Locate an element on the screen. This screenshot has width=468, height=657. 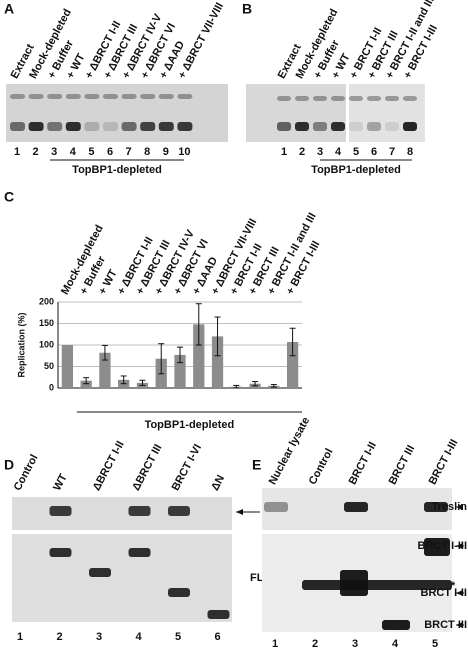
lane-label: Control is located at coordinates (26, 473).